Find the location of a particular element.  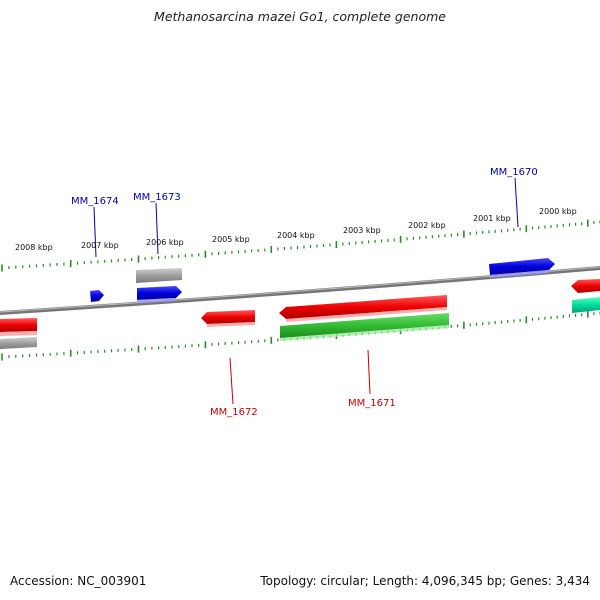

gene-label-mm-1670: MM_1670 is located at coordinates (514, 172).